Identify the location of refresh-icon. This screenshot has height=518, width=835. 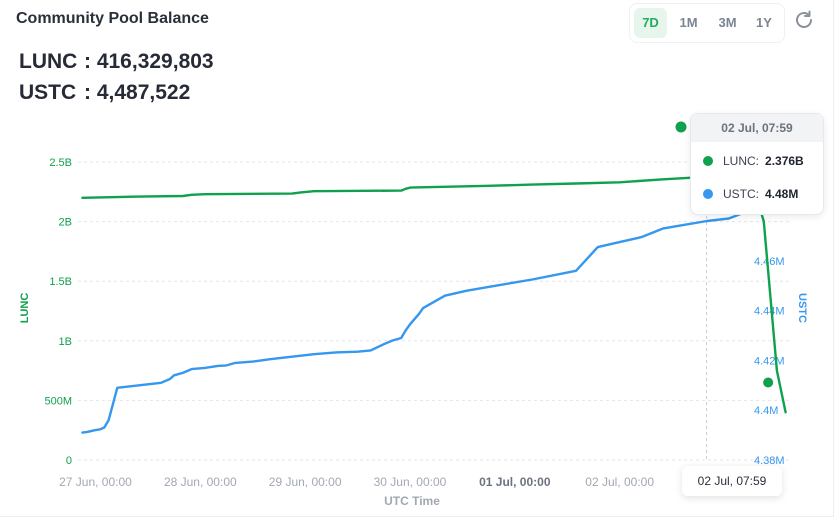
(804, 20).